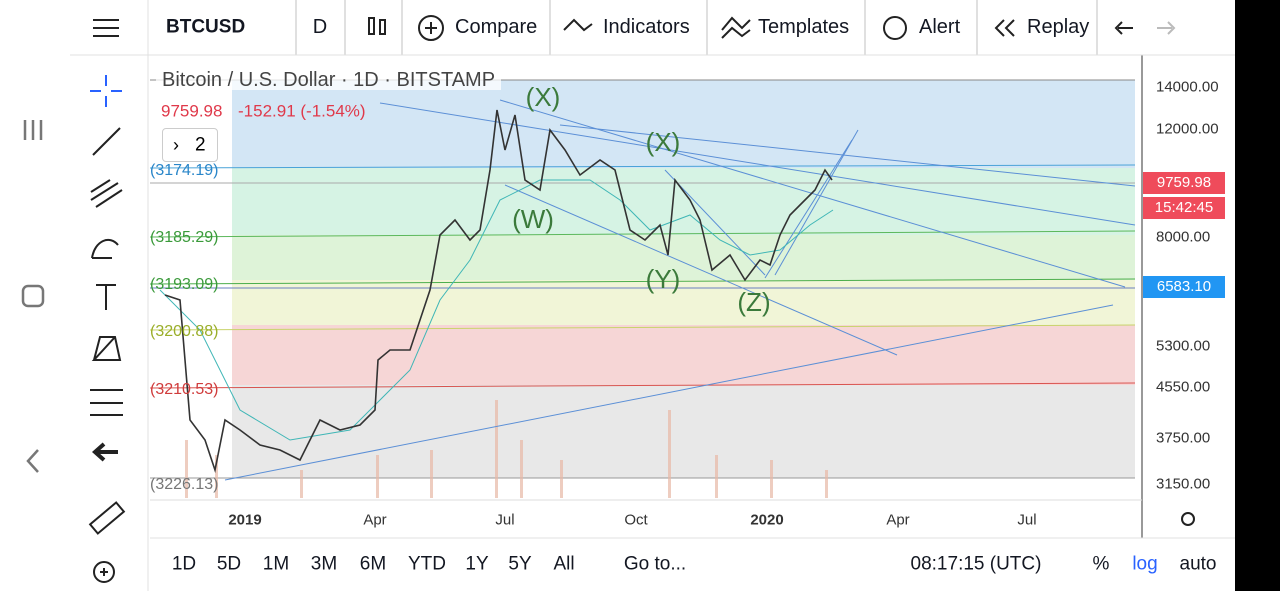  Describe the element at coordinates (1183, 237) in the screenshot. I see `price-tick-label: 8000.00` at that location.